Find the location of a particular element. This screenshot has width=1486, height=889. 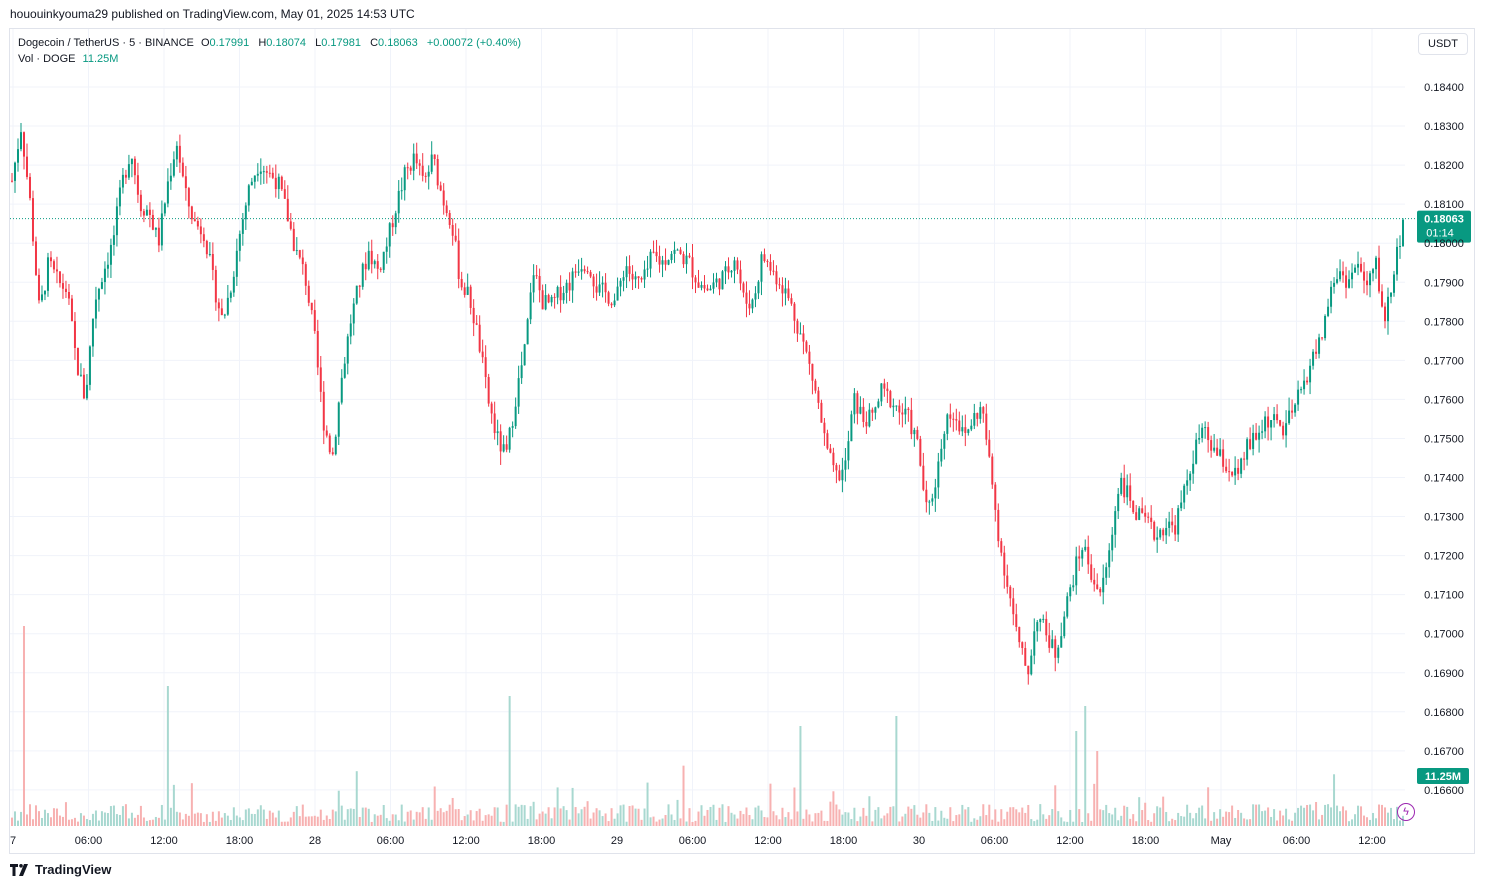

price-tick-label: 0.16700 is located at coordinates (1444, 752).